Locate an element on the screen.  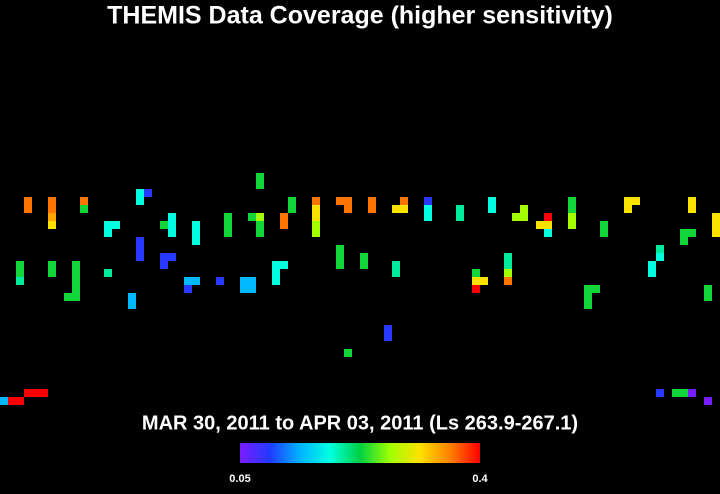
colorbar-tick-label: 0.4 is located at coordinates (480, 479).